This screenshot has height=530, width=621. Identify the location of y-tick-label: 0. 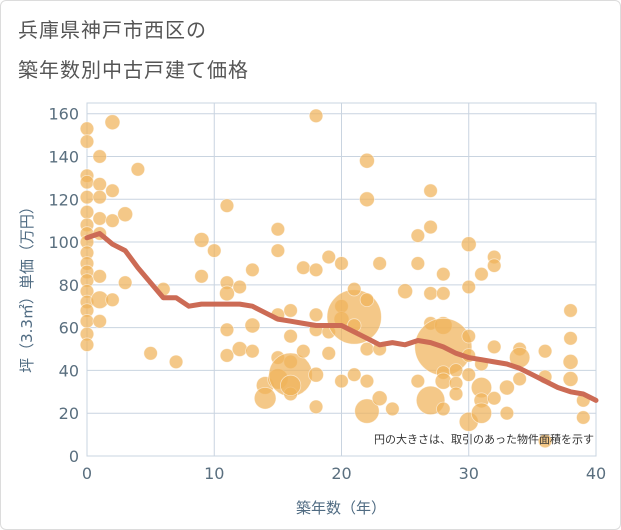
(74, 456).